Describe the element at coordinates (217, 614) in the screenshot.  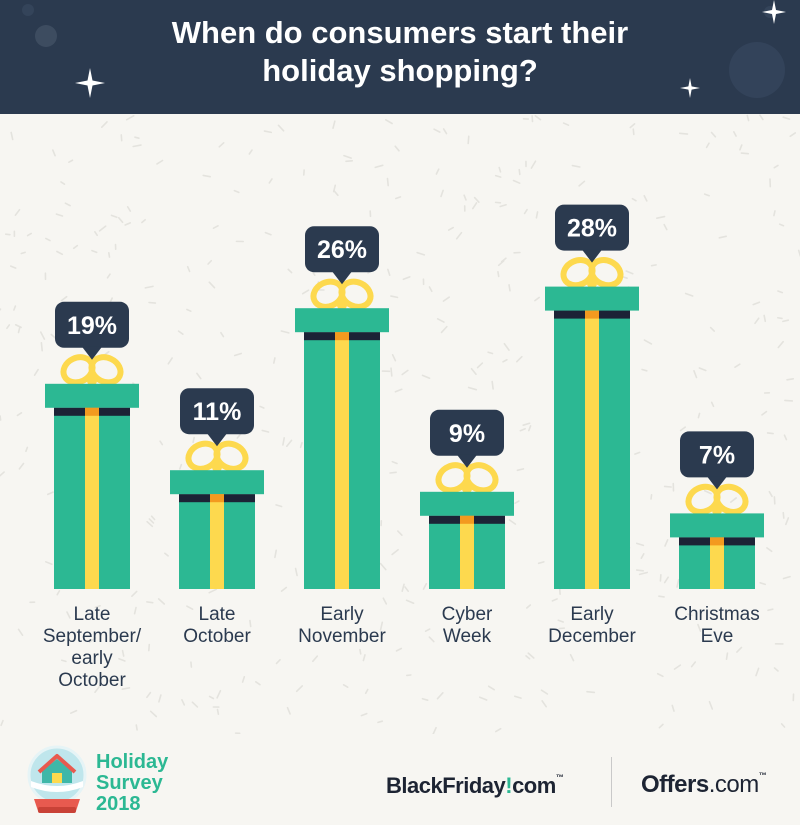
I see `category-label-line: Late` at that location.